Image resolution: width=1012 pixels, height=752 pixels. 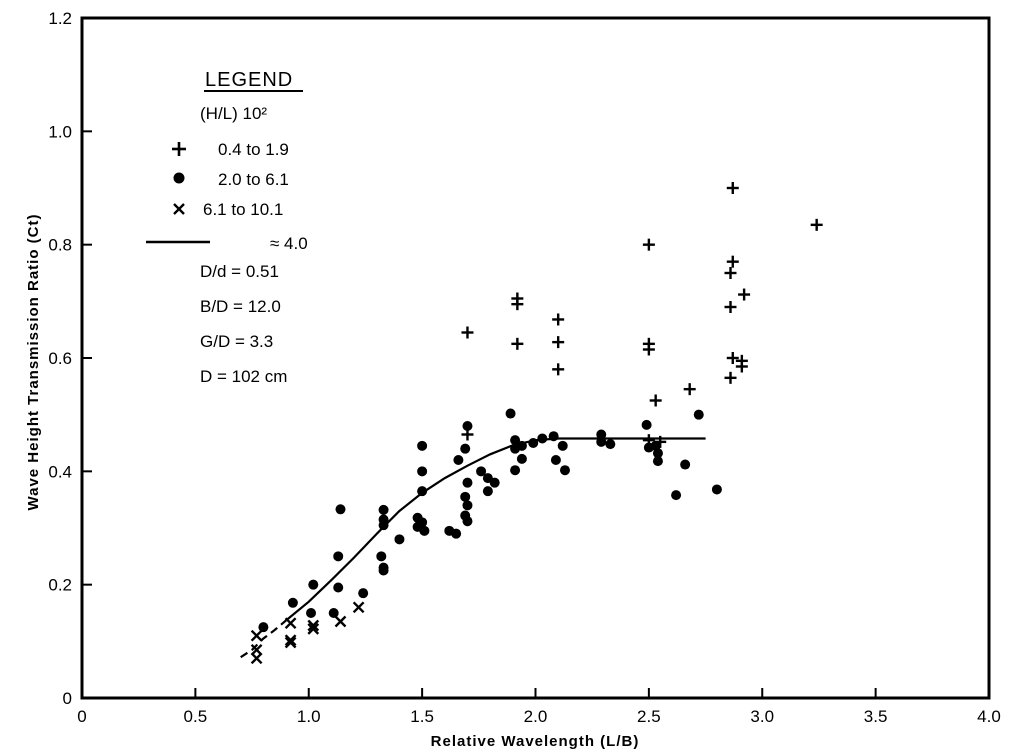 What do you see at coordinates (289, 243) in the screenshot?
I see `legend-entry-line: ≈ 4.0` at bounding box center [289, 243].